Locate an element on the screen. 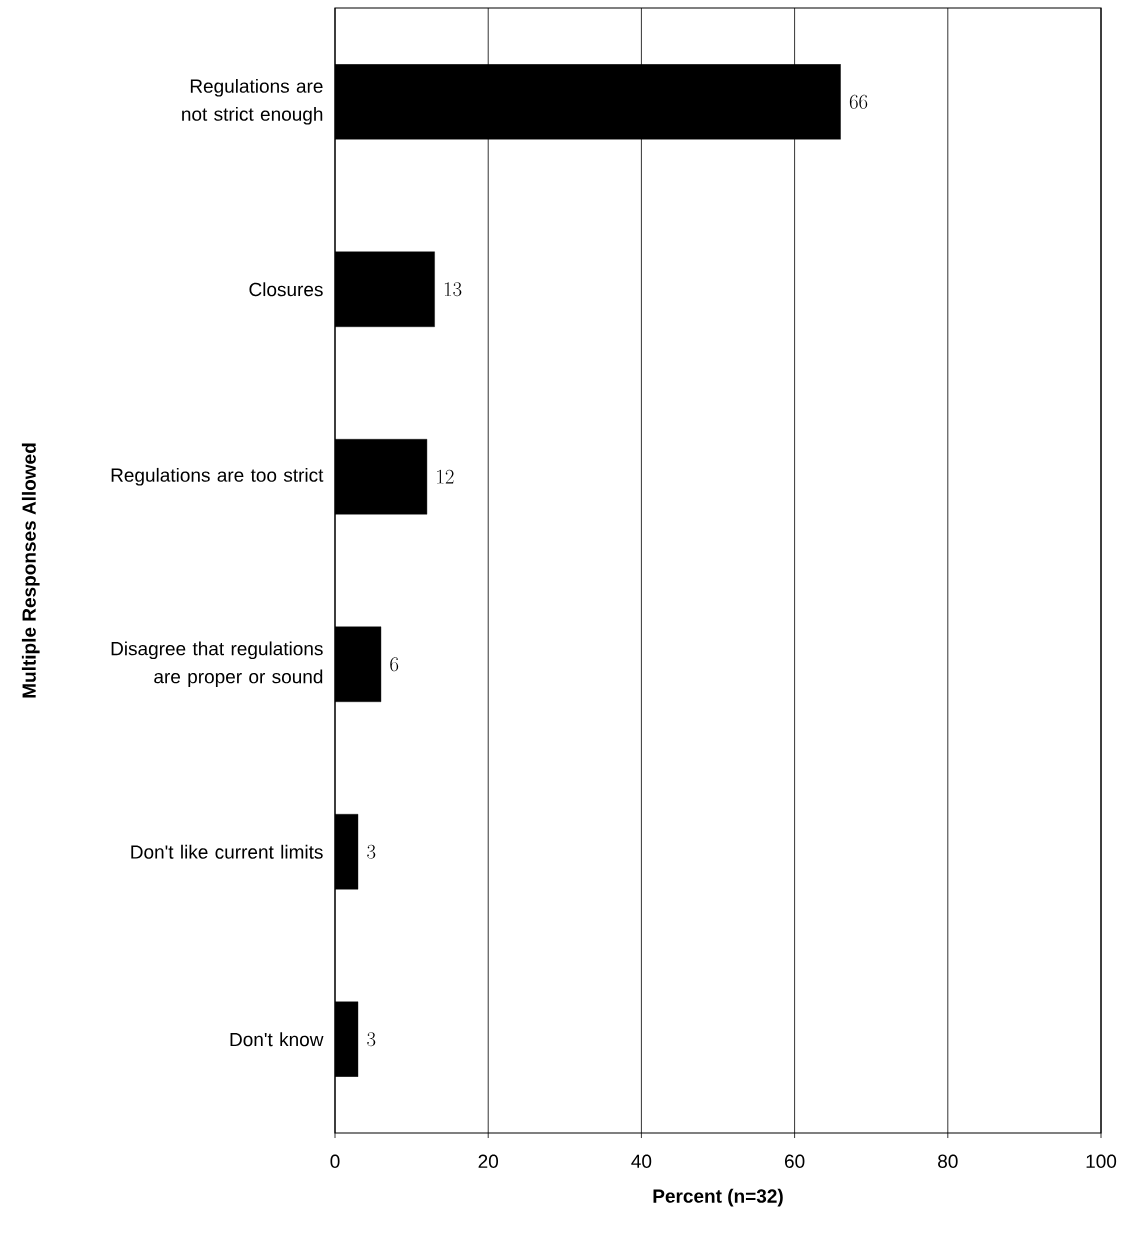  y-axis-title: Multiple Responses Allowed is located at coordinates (30, 570).